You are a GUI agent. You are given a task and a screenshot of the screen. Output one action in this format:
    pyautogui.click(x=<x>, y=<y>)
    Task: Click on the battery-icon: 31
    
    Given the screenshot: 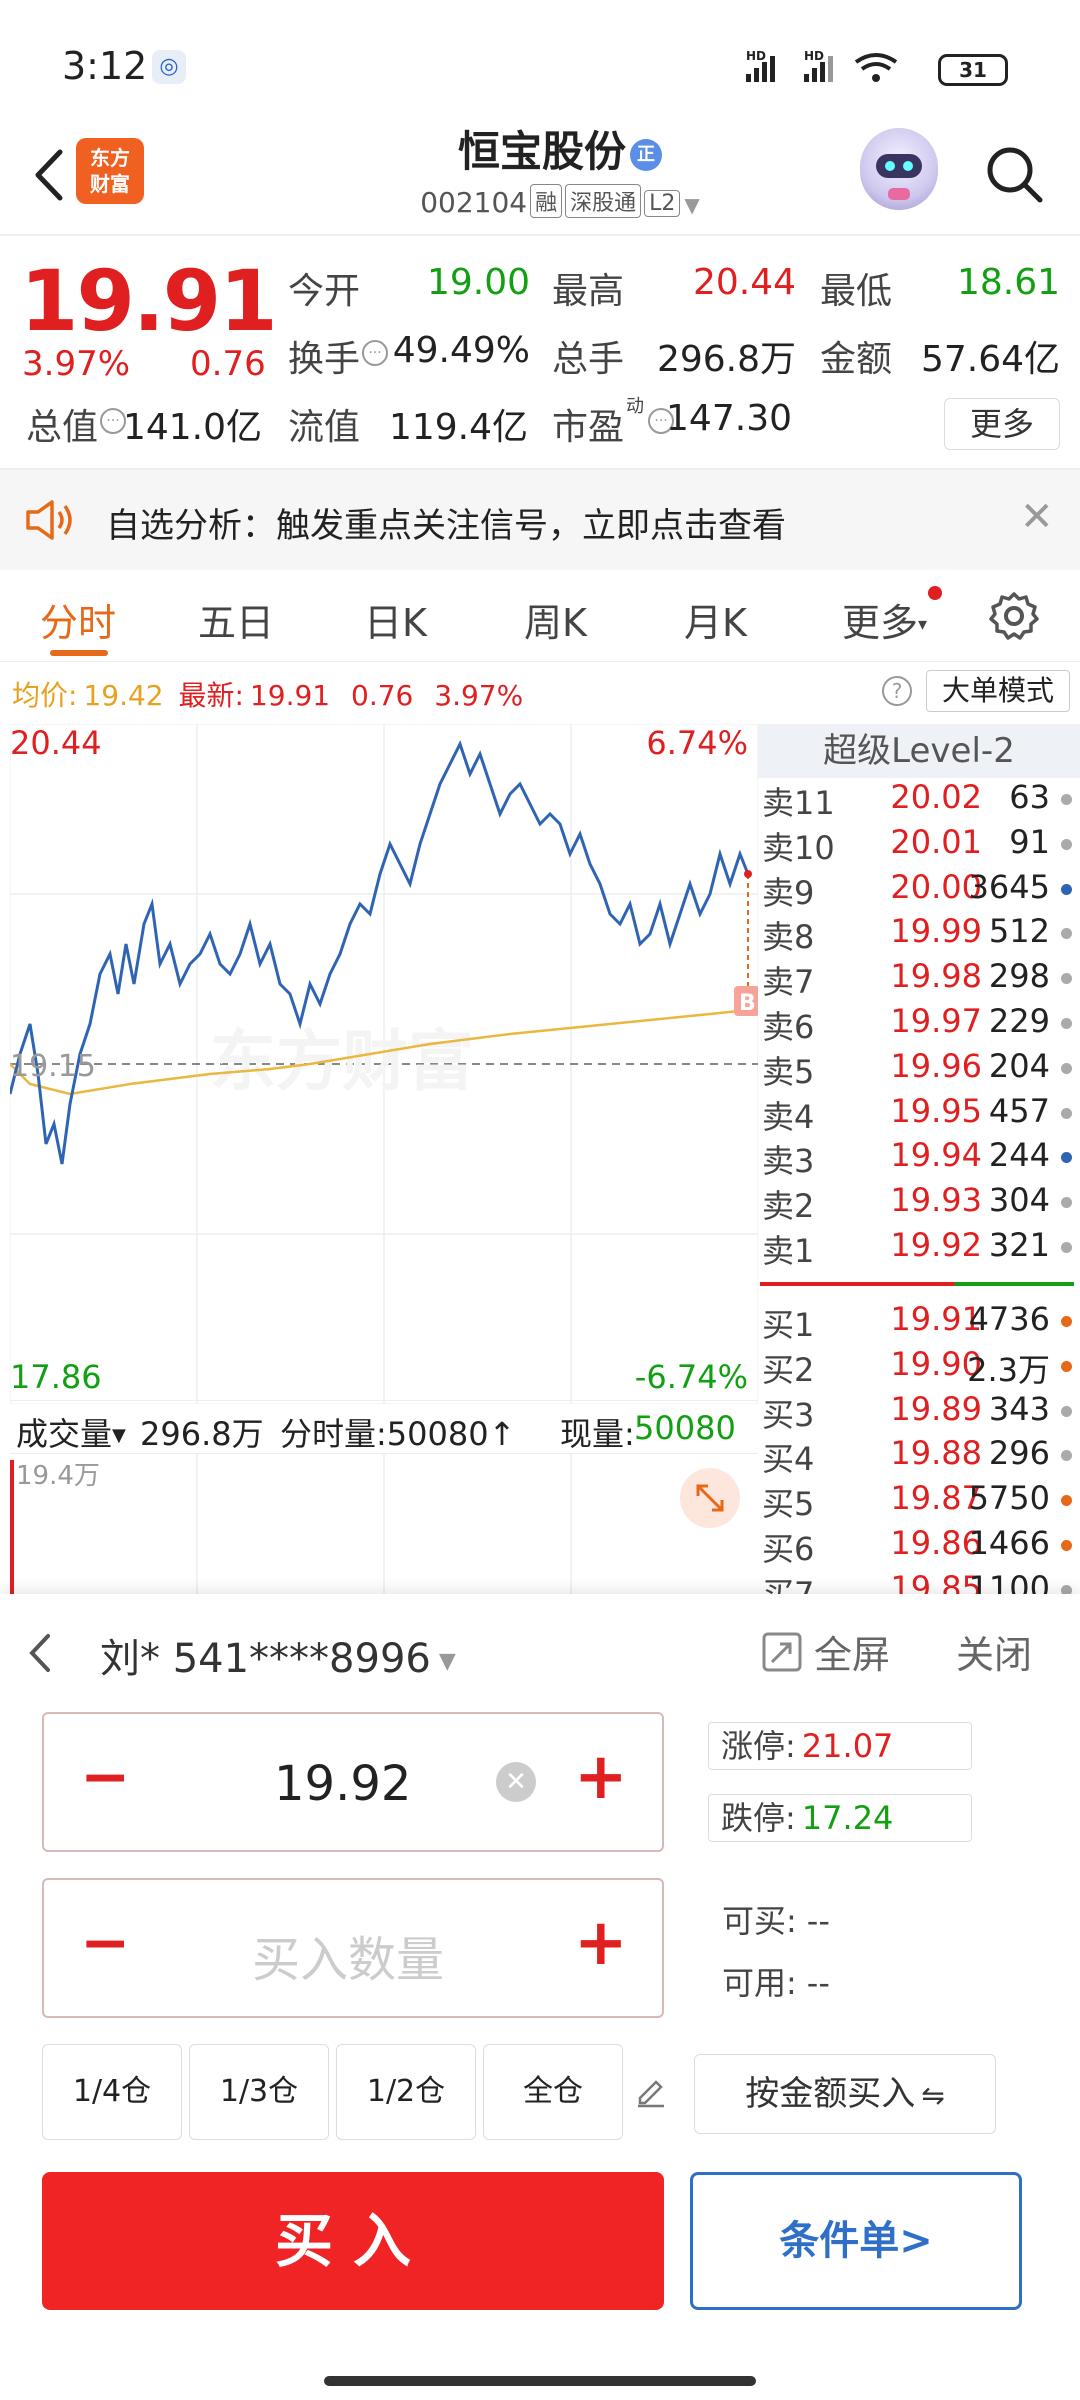 What is the action you would take?
    pyautogui.click(x=973, y=70)
    